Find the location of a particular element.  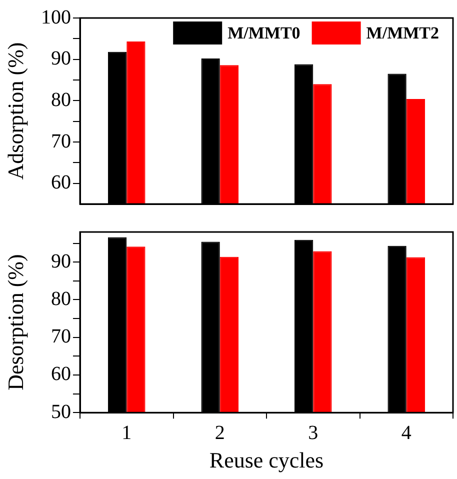

y-tick-label: 100 is located at coordinates (56, 17).